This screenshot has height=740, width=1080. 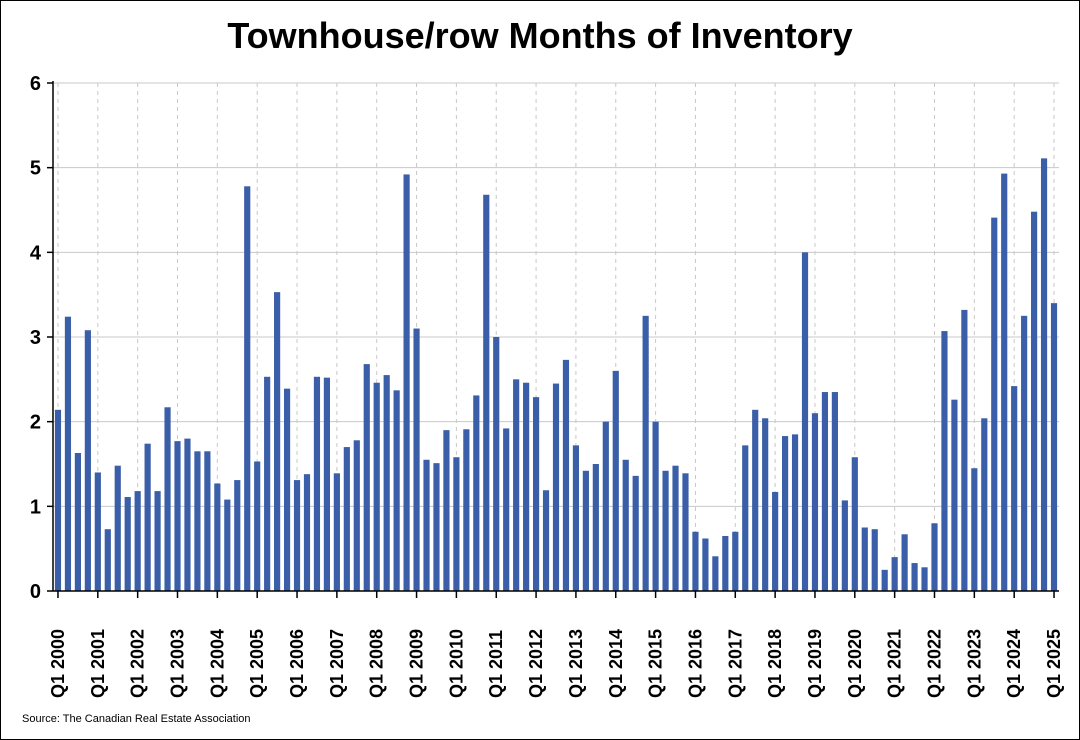 I want to click on x-tick-label: Q1 2019, so click(x=815, y=663).